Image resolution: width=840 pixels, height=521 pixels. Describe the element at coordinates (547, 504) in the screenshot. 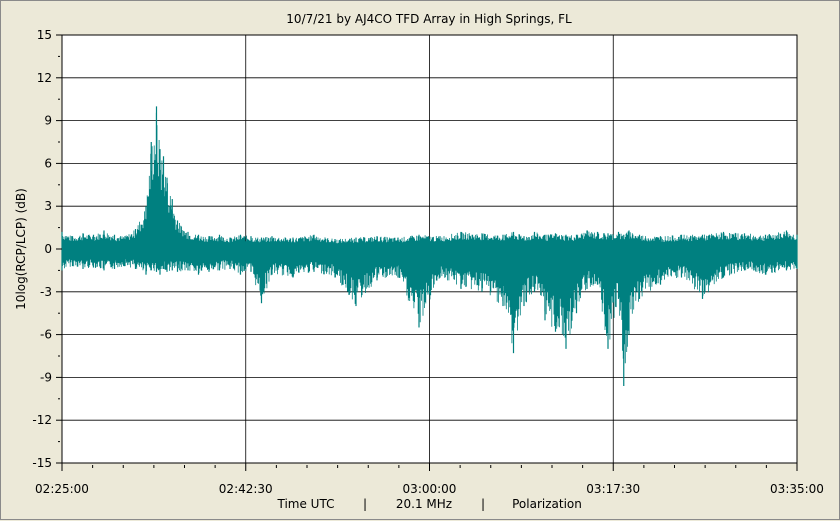

I see `x-label-quantity: Polarization` at that location.